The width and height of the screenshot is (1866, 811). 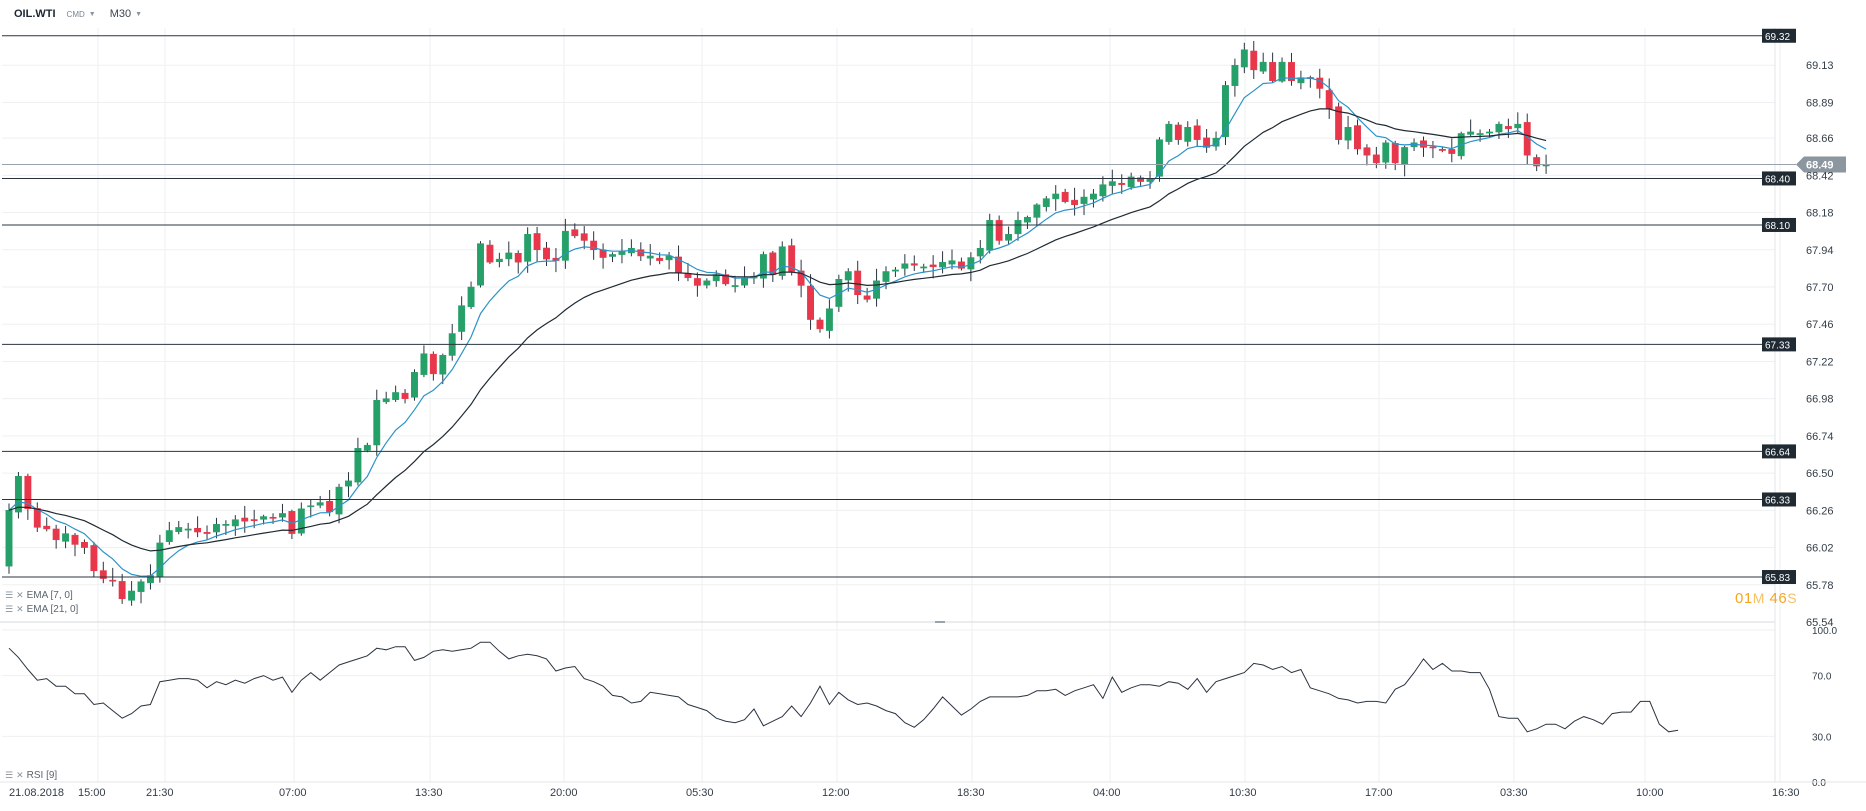 I want to click on time-axis-label: 12:00, so click(x=836, y=793).